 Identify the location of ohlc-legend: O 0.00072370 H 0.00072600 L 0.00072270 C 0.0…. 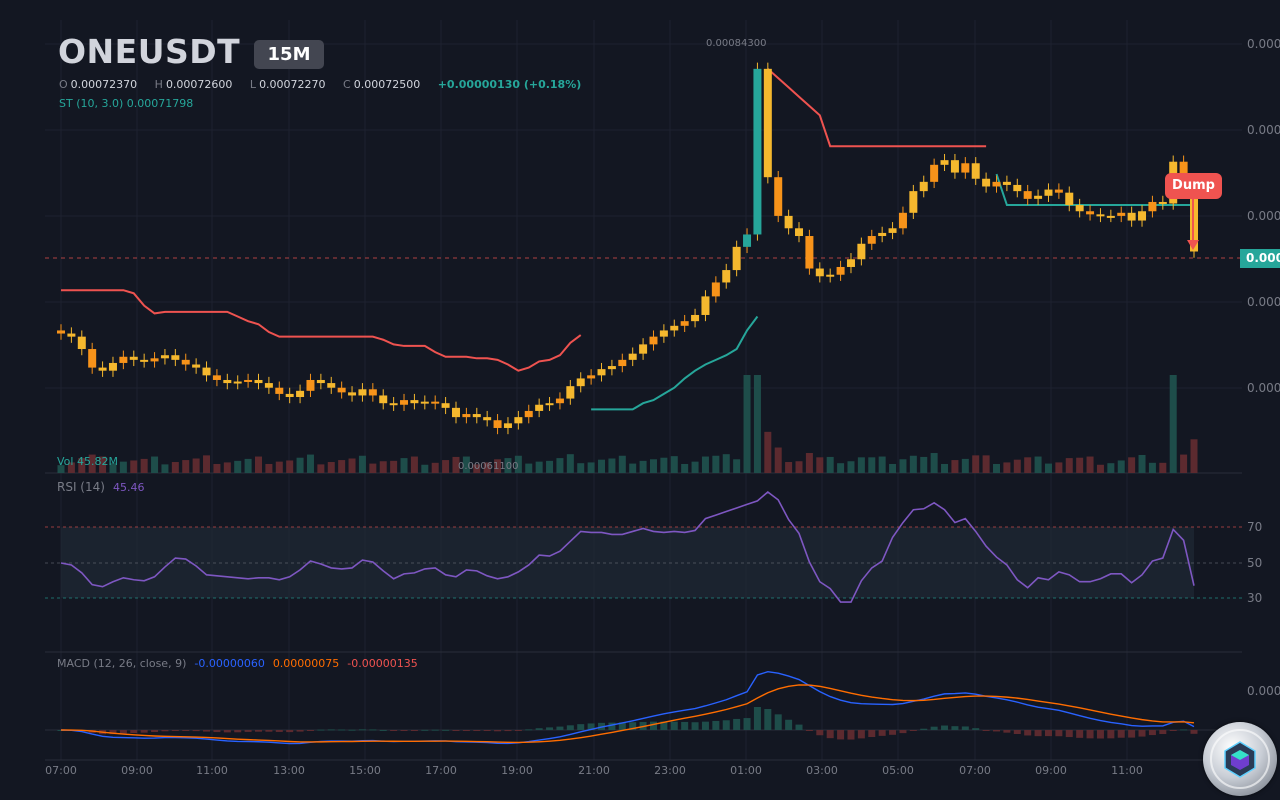
(320, 84).